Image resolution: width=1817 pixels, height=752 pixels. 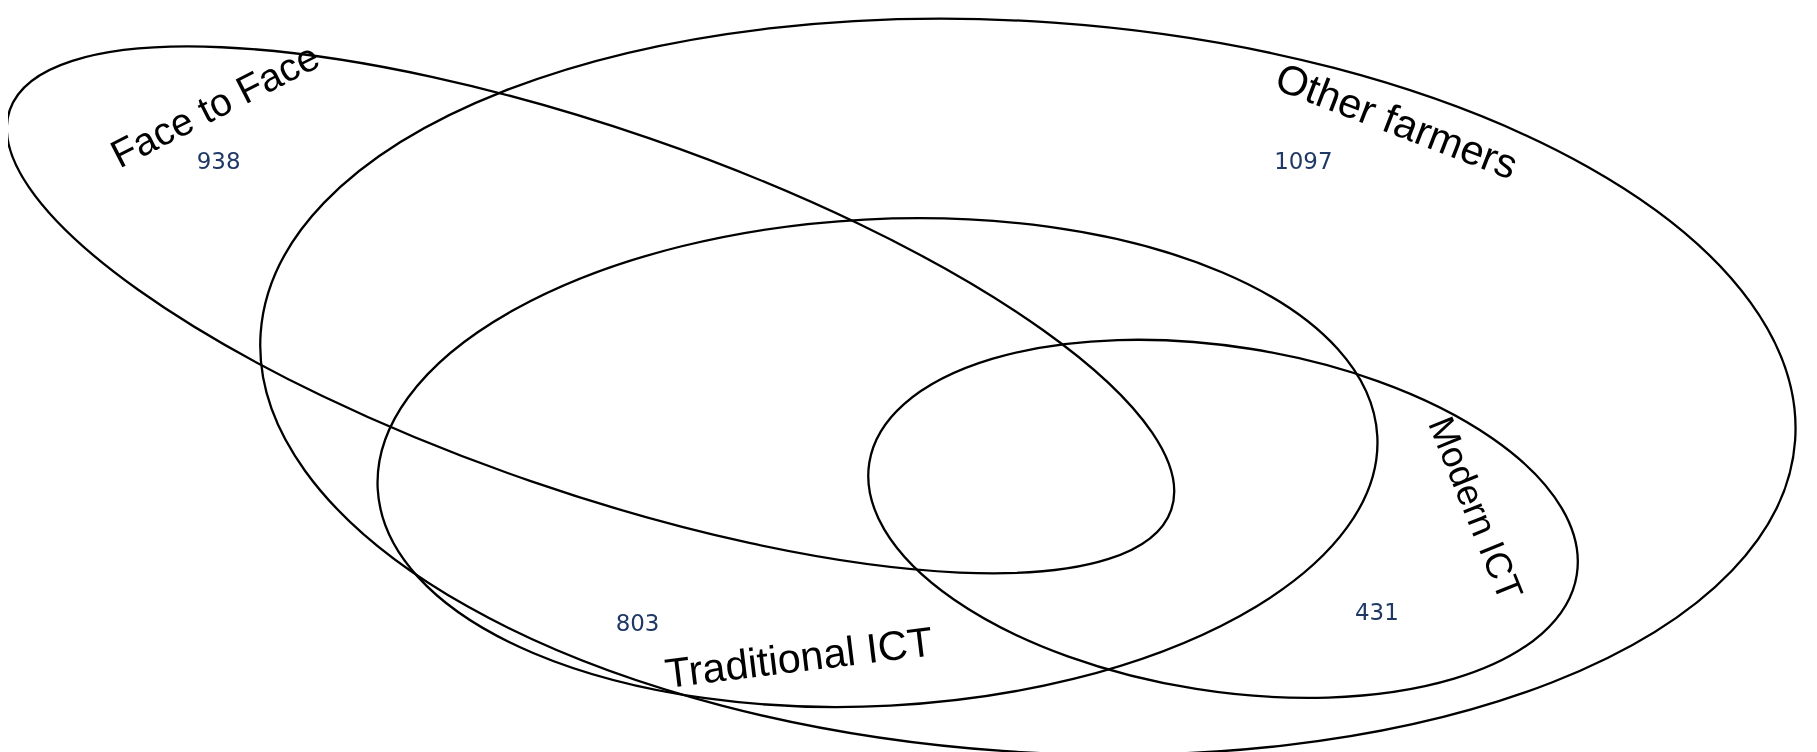 I want to click on data-label: 431, so click(x=1376, y=611).